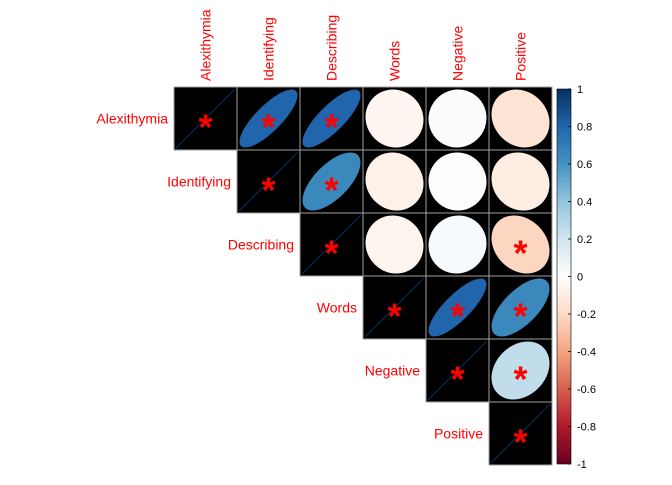 The image size is (672, 485). Describe the element at coordinates (337, 308) in the screenshot. I see `row-label: Words` at that location.